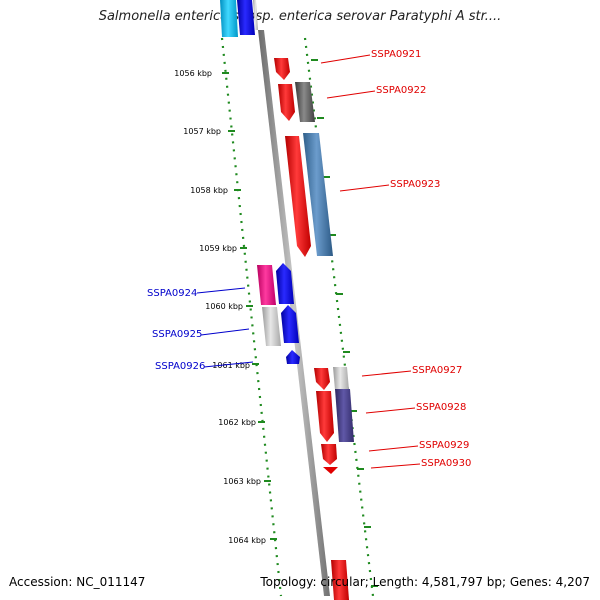 This screenshot has height=600, width=600. I want to click on connector-SSPA0922, so click(351, 94).